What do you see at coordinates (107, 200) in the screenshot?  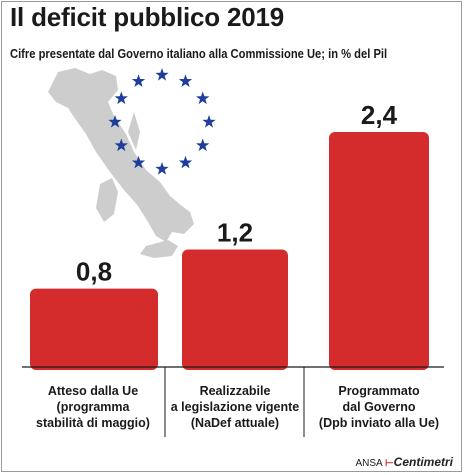 I see `sardinia-map-icon` at bounding box center [107, 200].